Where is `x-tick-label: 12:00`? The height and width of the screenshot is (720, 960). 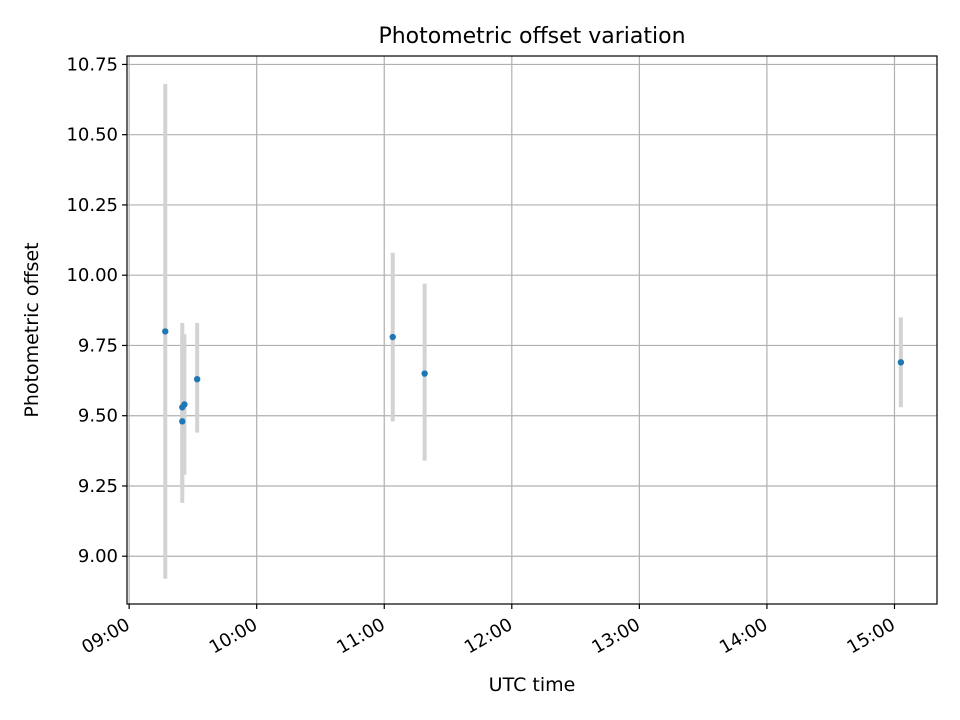 x-tick-label: 12:00 is located at coordinates (488, 636).